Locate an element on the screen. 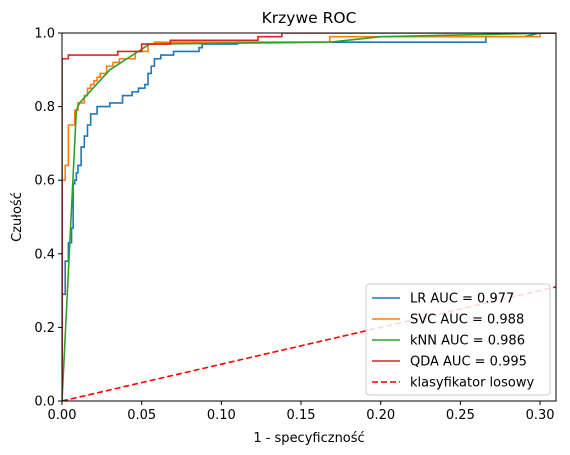  y-tick-label: 0.4 is located at coordinates (44, 254).